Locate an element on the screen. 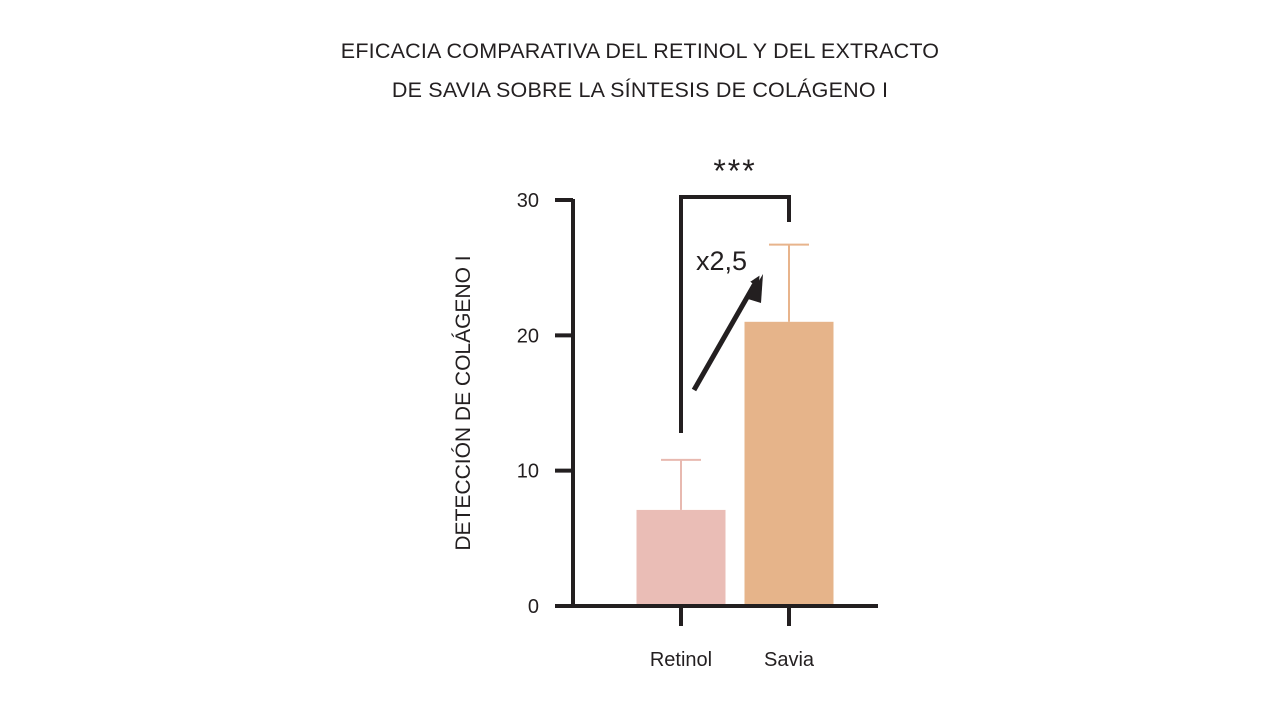  chart-title-line-2: DE SAVIA SOBRE LA SÍNTESIS DE COLÁGENO I is located at coordinates (640, 90).